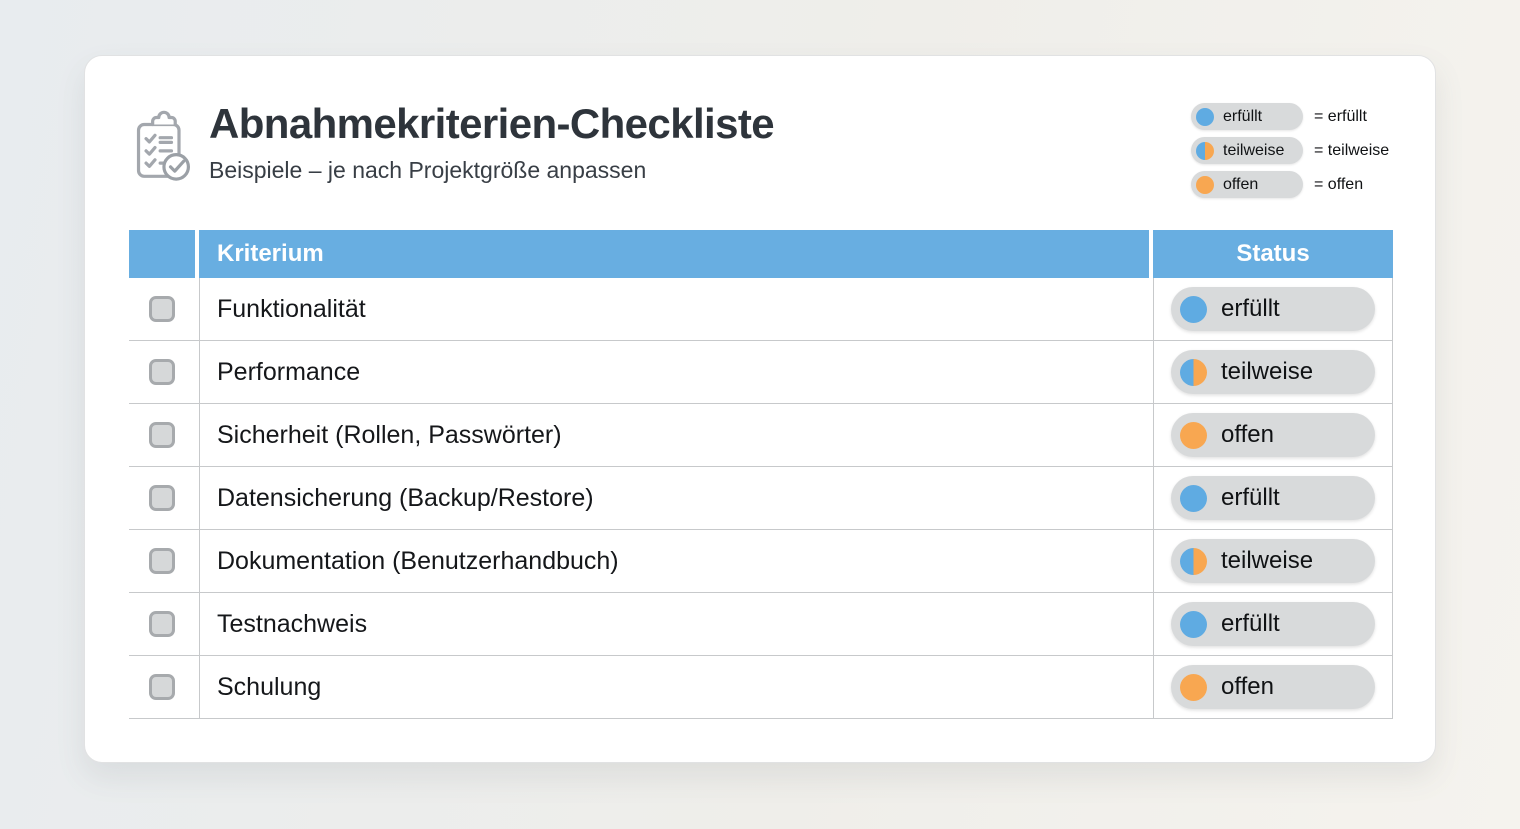 The height and width of the screenshot is (829, 1520). Describe the element at coordinates (674, 624) in the screenshot. I see `criterion-cell: Testnachweis` at that location.